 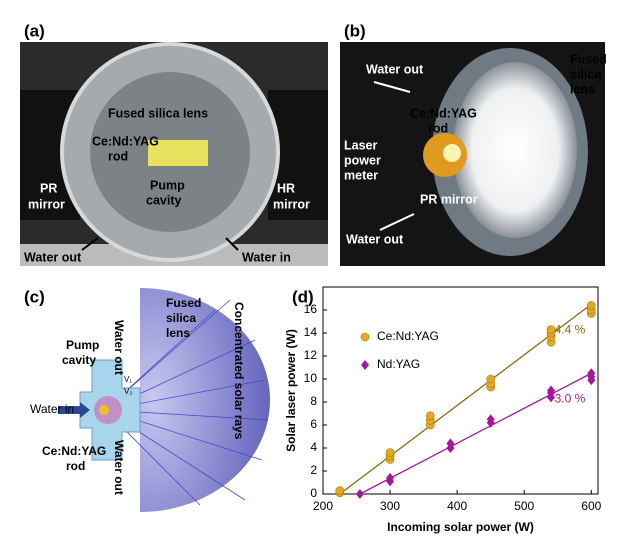 What do you see at coordinates (360, 145) in the screenshot?
I see `label: Laser` at bounding box center [360, 145].